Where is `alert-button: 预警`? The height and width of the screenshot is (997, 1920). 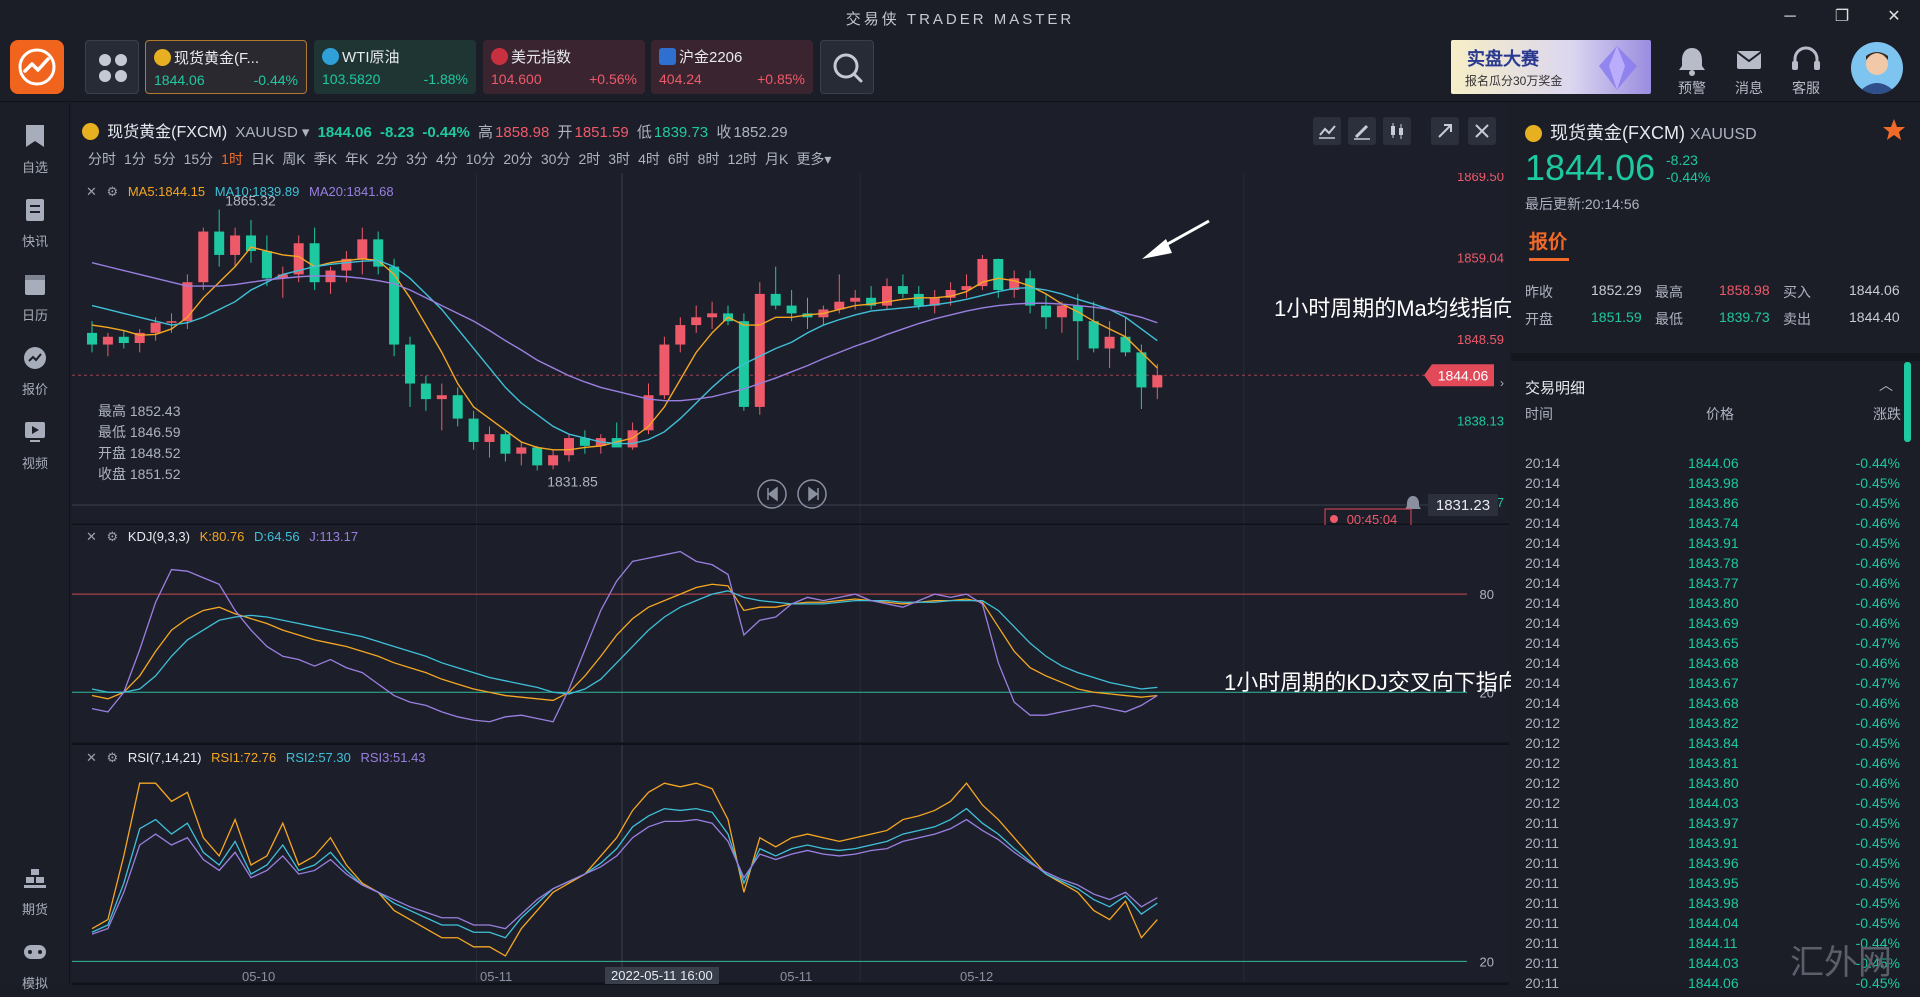
alert-button: 预警 is located at coordinates (1692, 70).